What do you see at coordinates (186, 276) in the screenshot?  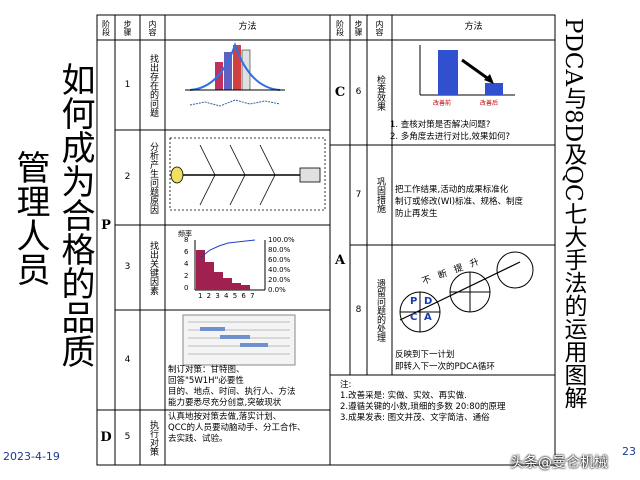 I see `y-tick: 2` at bounding box center [186, 276].